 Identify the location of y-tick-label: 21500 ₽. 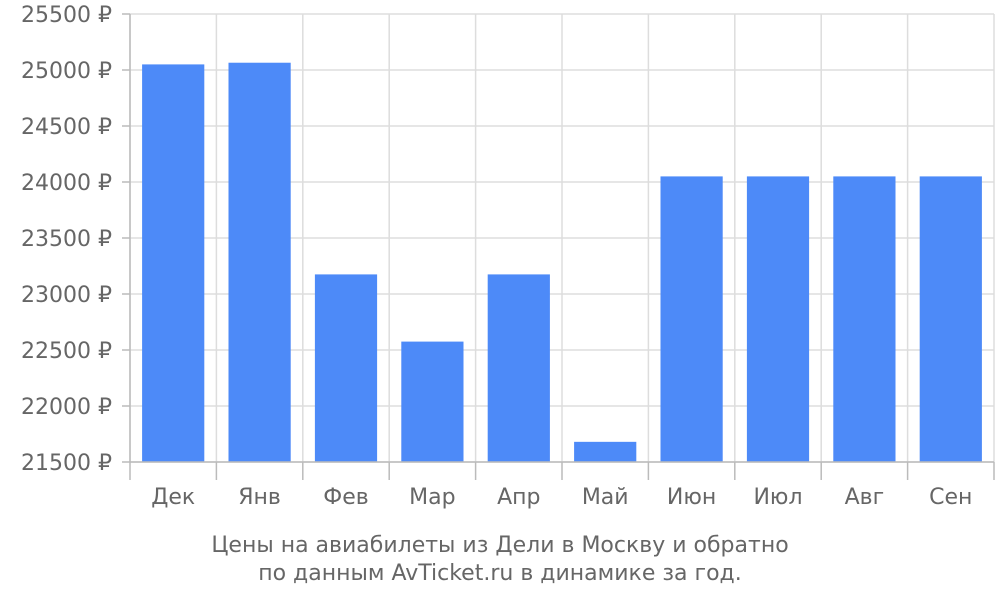
(66, 463).